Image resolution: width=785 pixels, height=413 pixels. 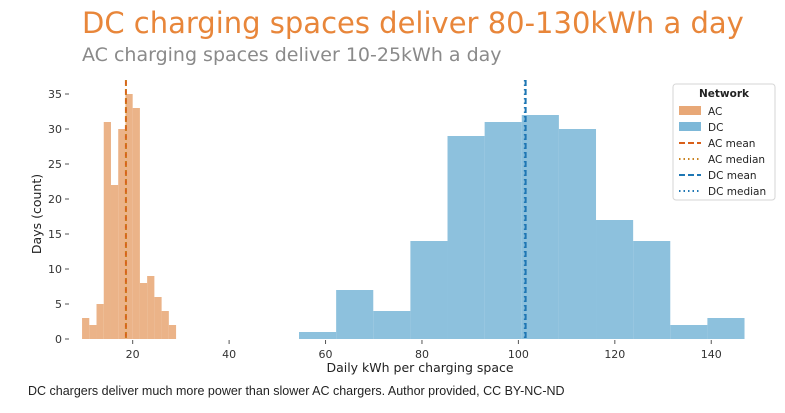 What do you see at coordinates (58, 304) in the screenshot?
I see `y-tick-label: 5` at bounding box center [58, 304].